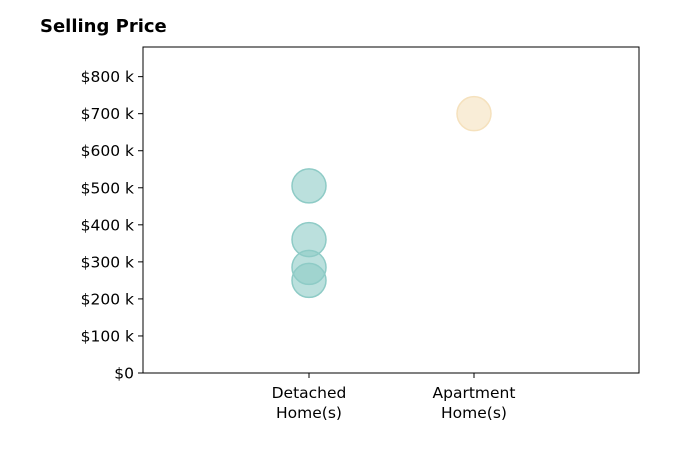 This screenshot has width=679, height=462. Describe the element at coordinates (103, 26) in the screenshot. I see `chart-title: Selling Price` at that location.